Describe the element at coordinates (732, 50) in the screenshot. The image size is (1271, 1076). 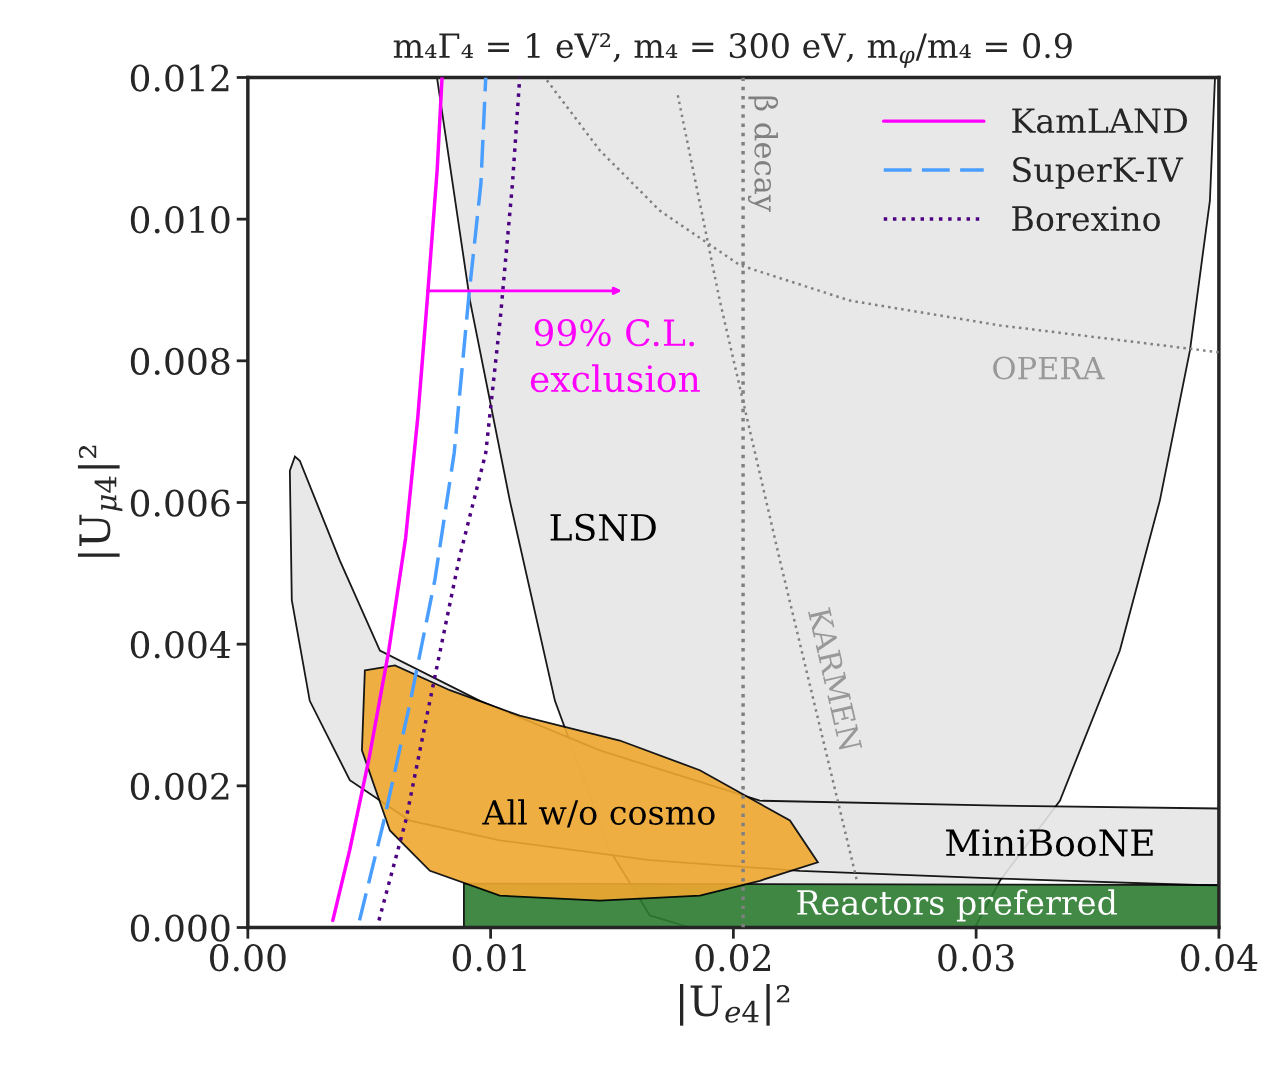
I see `chart-title: m₄Γ₄ = 1 eV², m₄ = 300 eV, m$_{φ}$/m₄ = 0.9` at that location.